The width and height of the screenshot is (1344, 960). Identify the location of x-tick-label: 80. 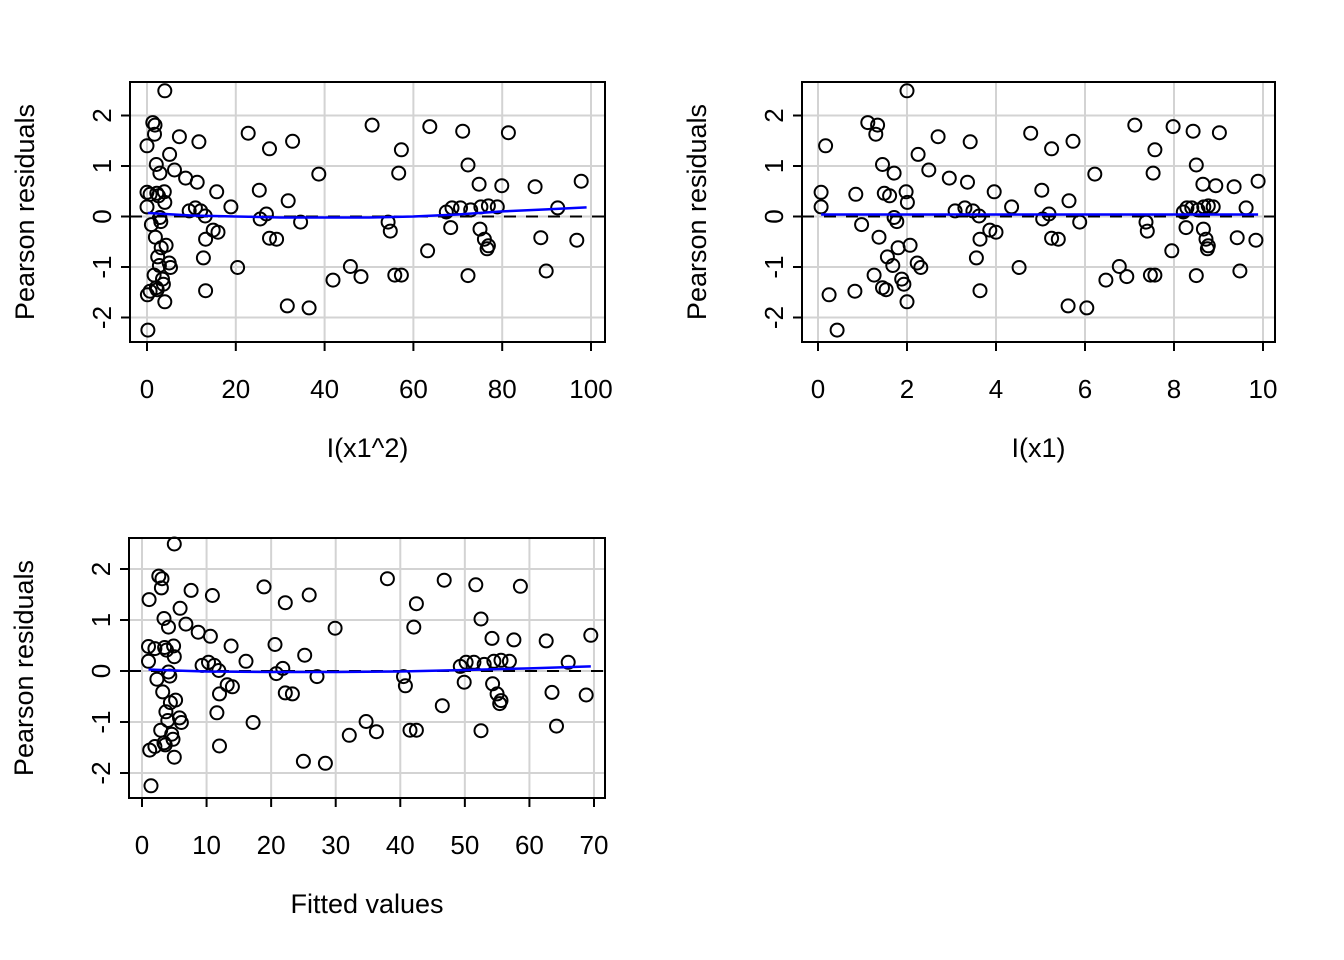
(502, 389).